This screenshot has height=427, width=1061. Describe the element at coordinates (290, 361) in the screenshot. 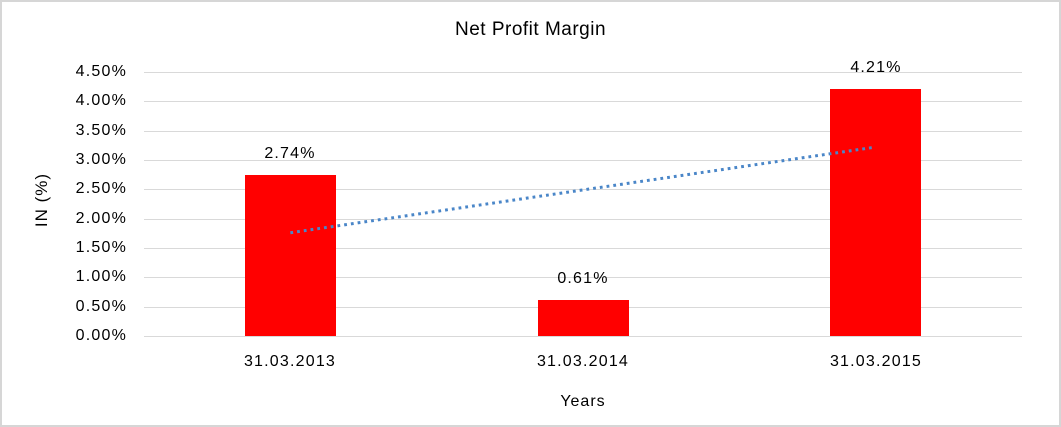

I see `x-category-label: 31.03.2013` at that location.